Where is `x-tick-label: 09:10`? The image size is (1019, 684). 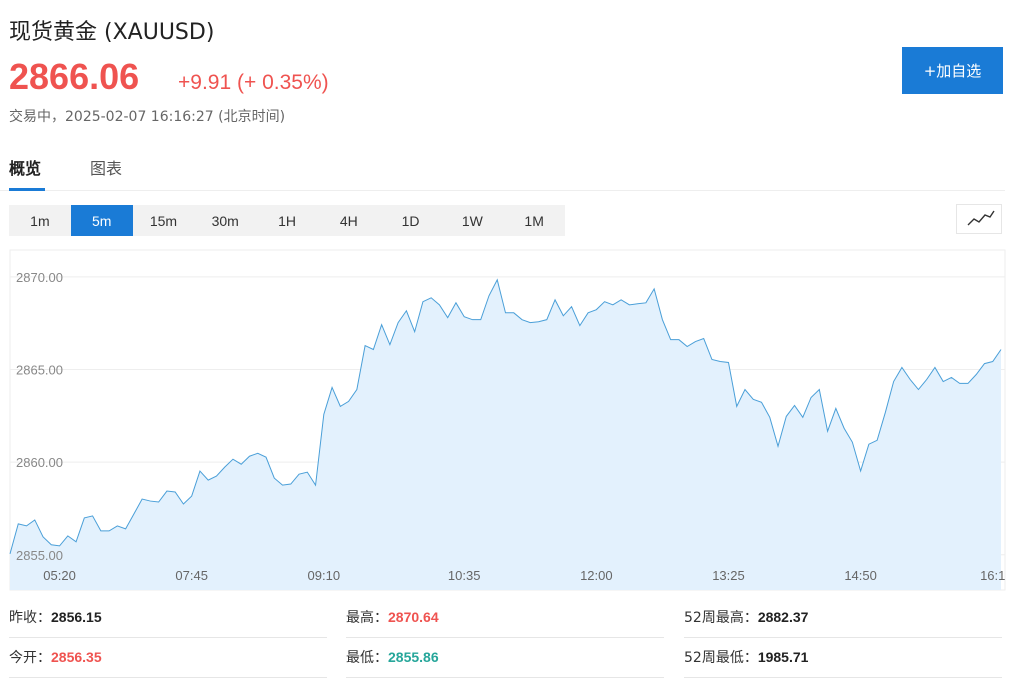
x-tick-label: 09:10 is located at coordinates (324, 575).